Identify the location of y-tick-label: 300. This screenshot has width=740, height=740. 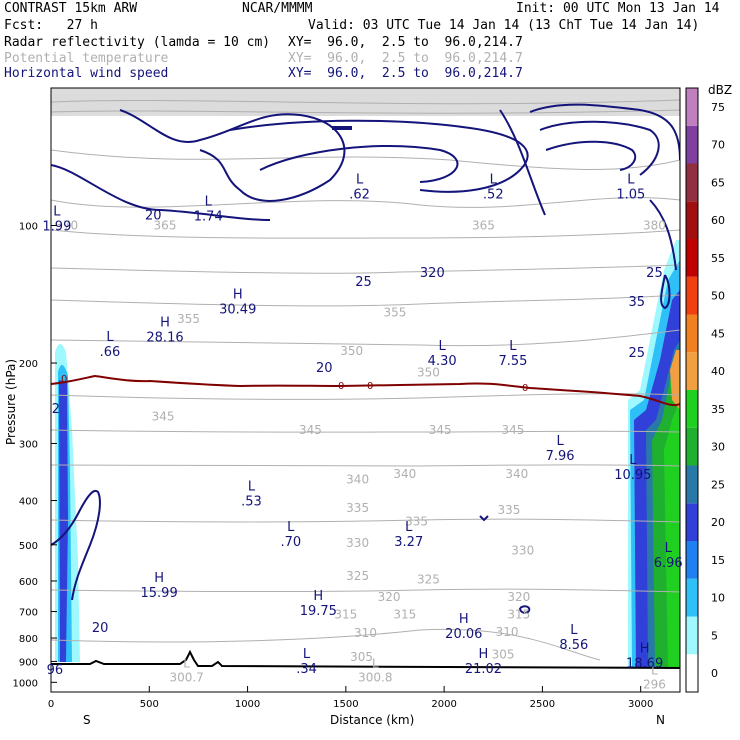
(28, 444).